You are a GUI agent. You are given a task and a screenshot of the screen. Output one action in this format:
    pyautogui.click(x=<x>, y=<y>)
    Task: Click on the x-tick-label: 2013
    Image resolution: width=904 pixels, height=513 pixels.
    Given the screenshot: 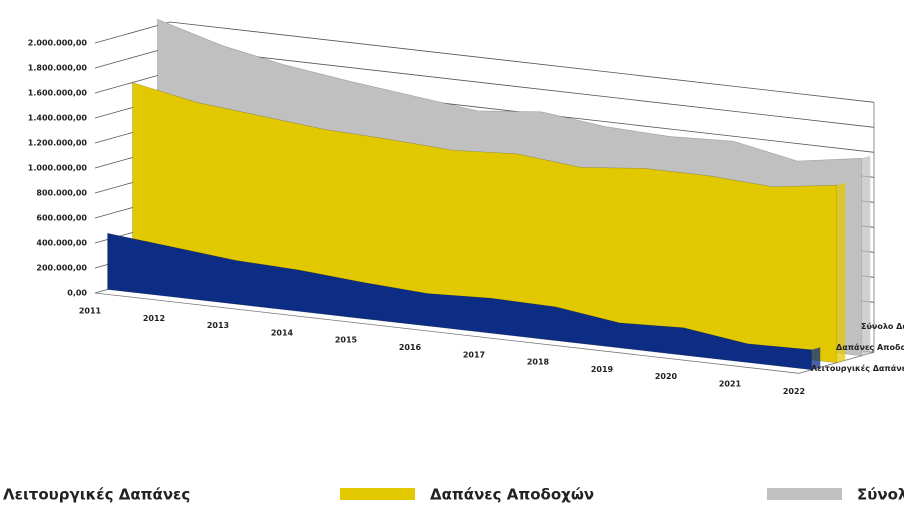 What is the action you would take?
    pyautogui.click(x=218, y=325)
    